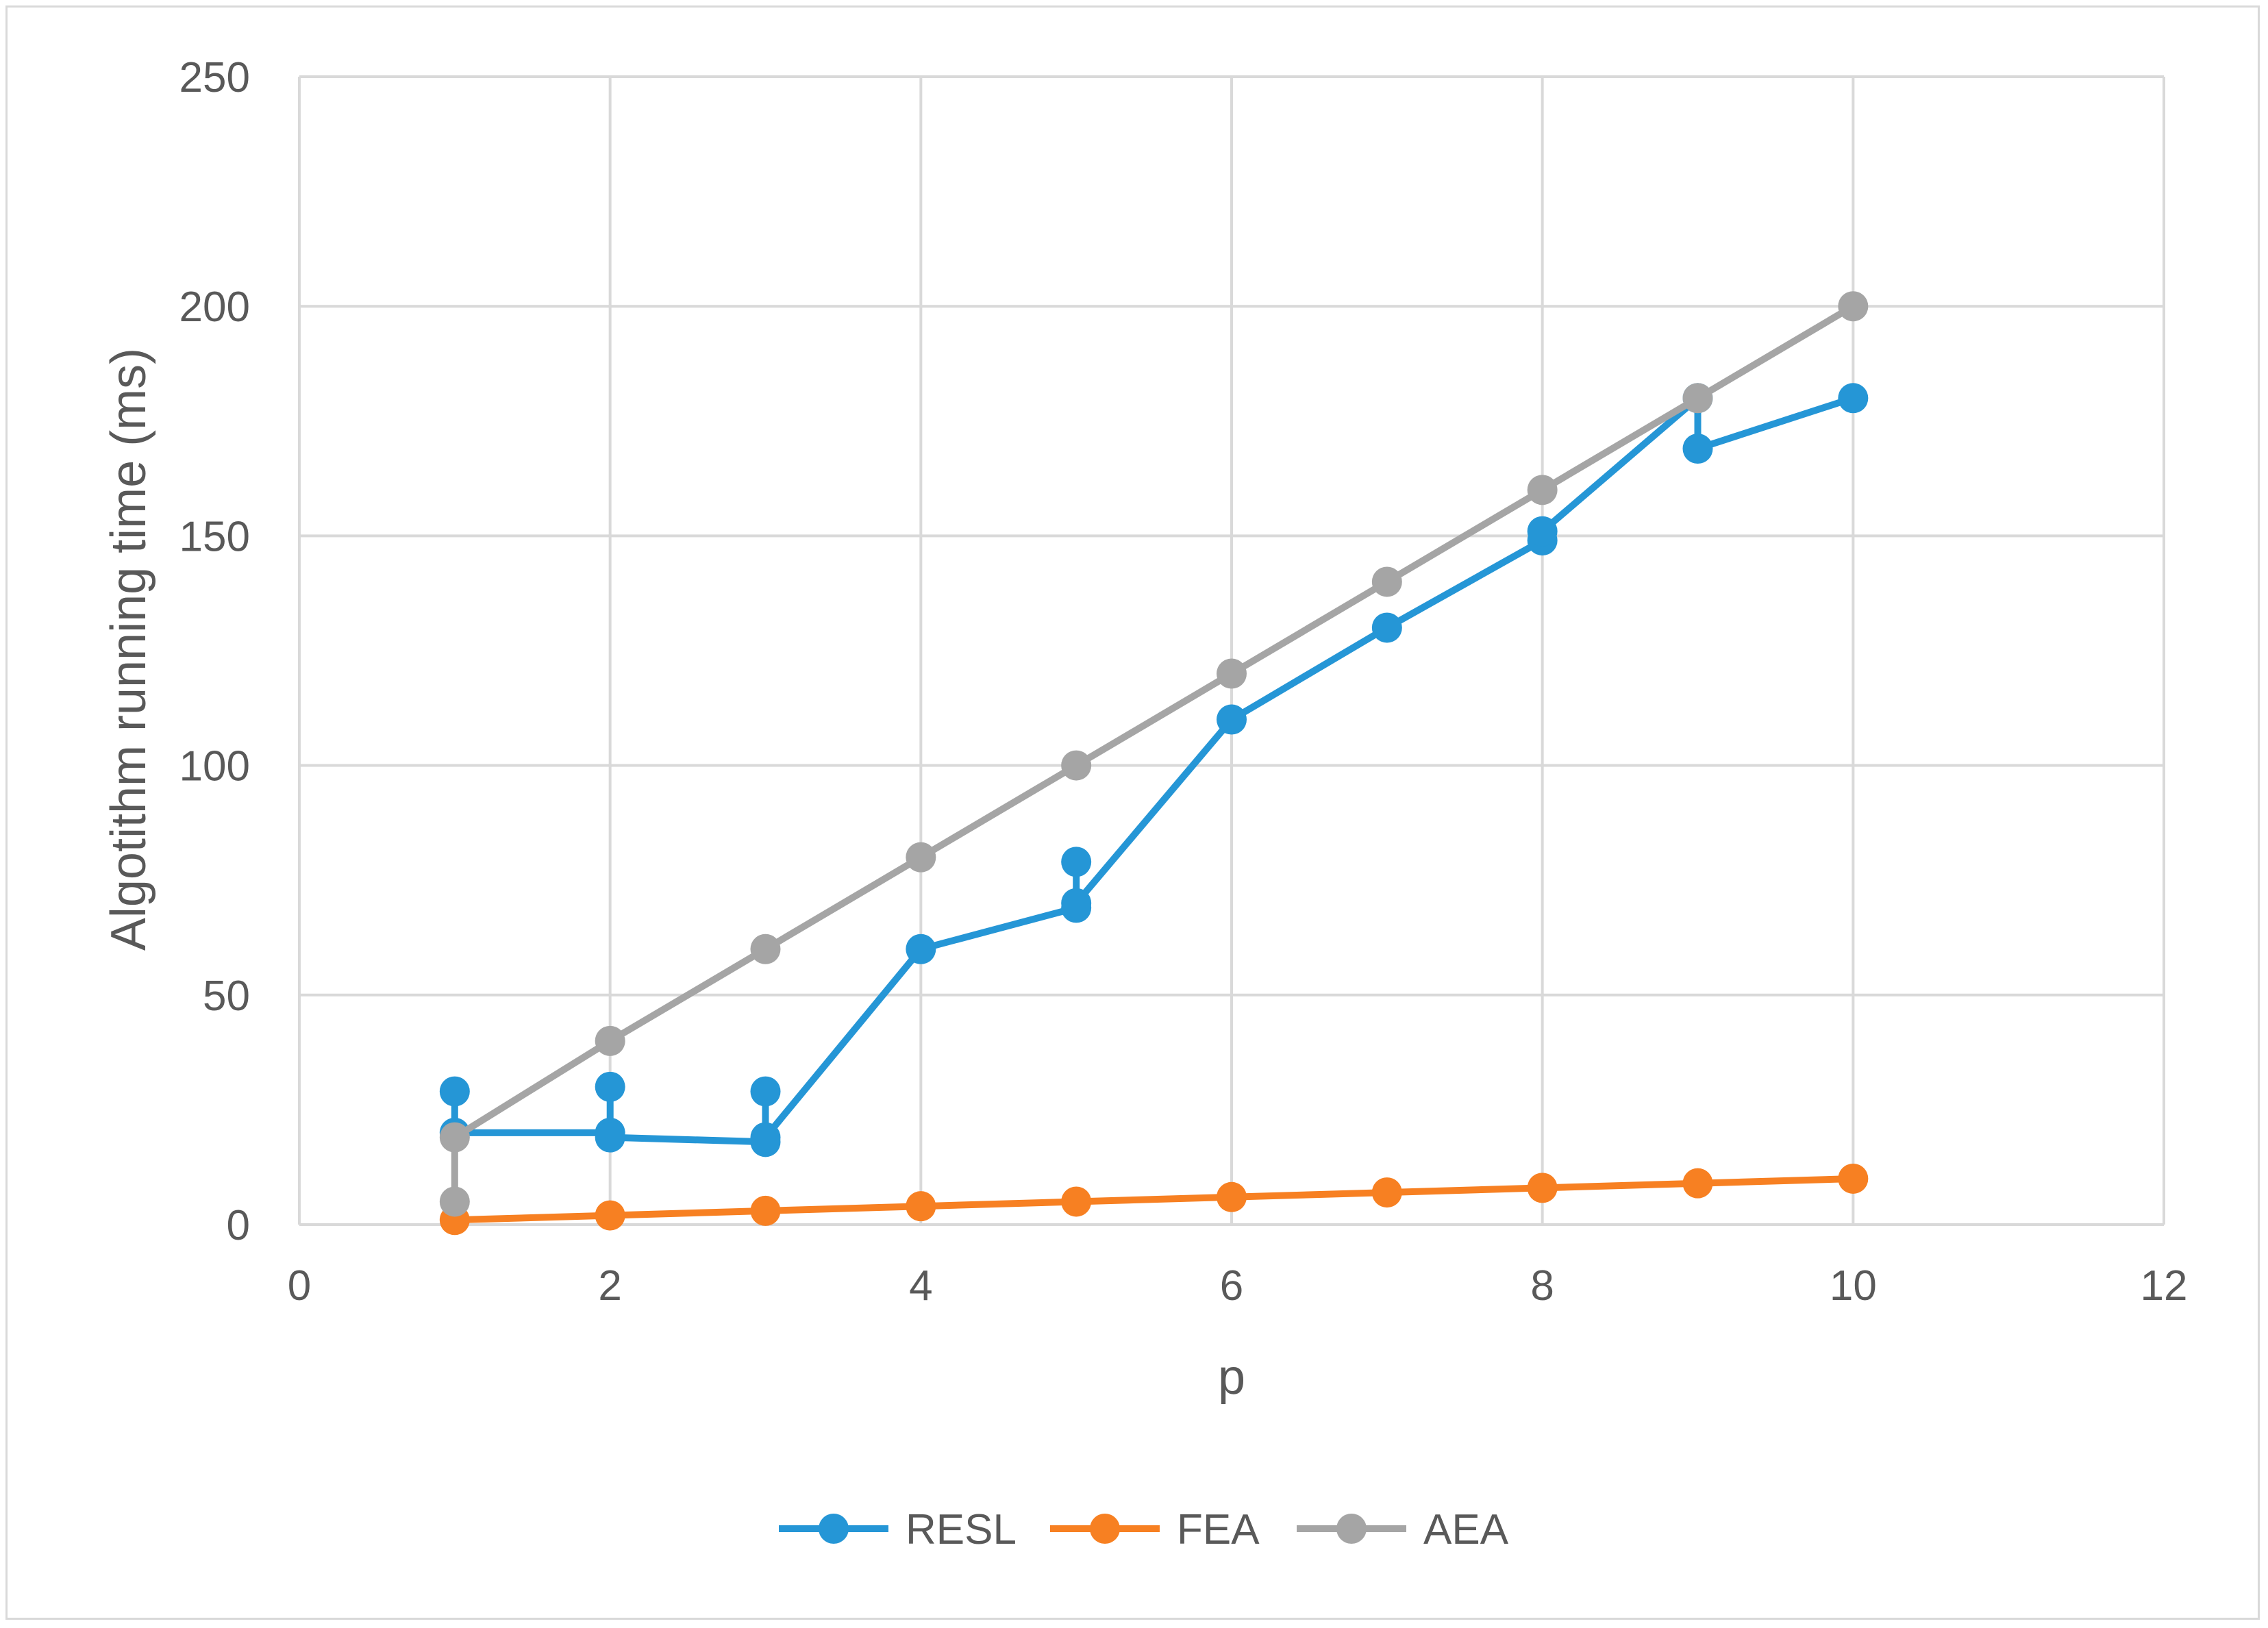 The width and height of the screenshot is (2268, 1628). I want to click on legend-item-fea: FEA, so click(1155, 1529).